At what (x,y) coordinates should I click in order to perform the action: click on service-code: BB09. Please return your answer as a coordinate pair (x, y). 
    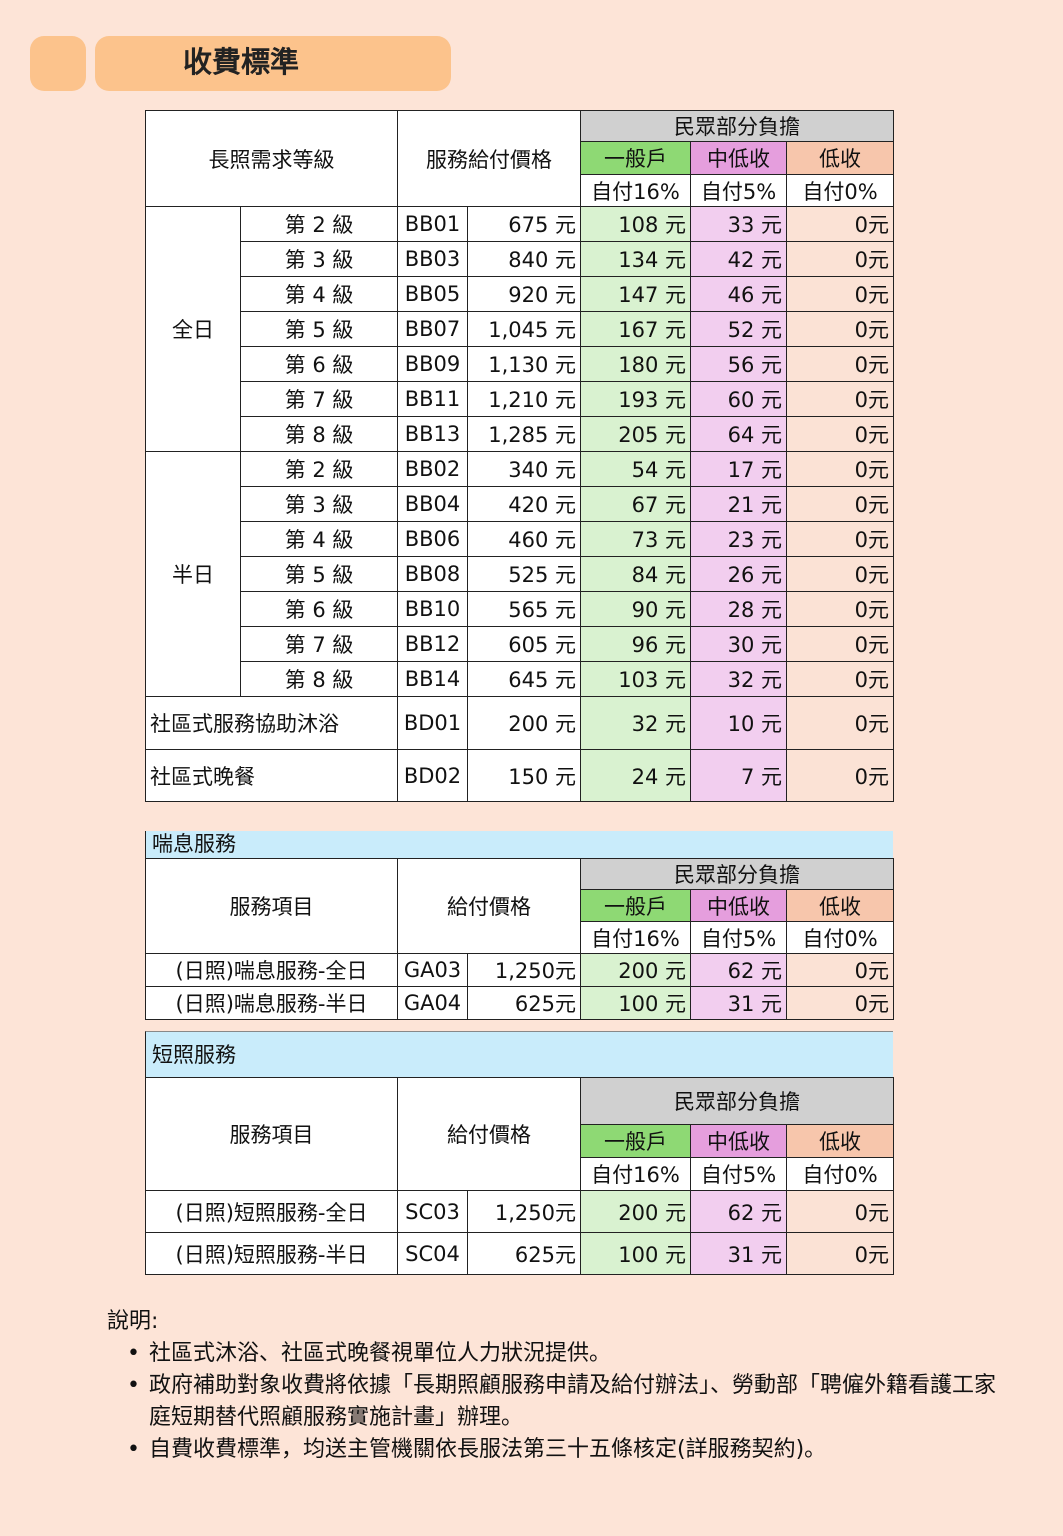
    Looking at the image, I should click on (432, 364).